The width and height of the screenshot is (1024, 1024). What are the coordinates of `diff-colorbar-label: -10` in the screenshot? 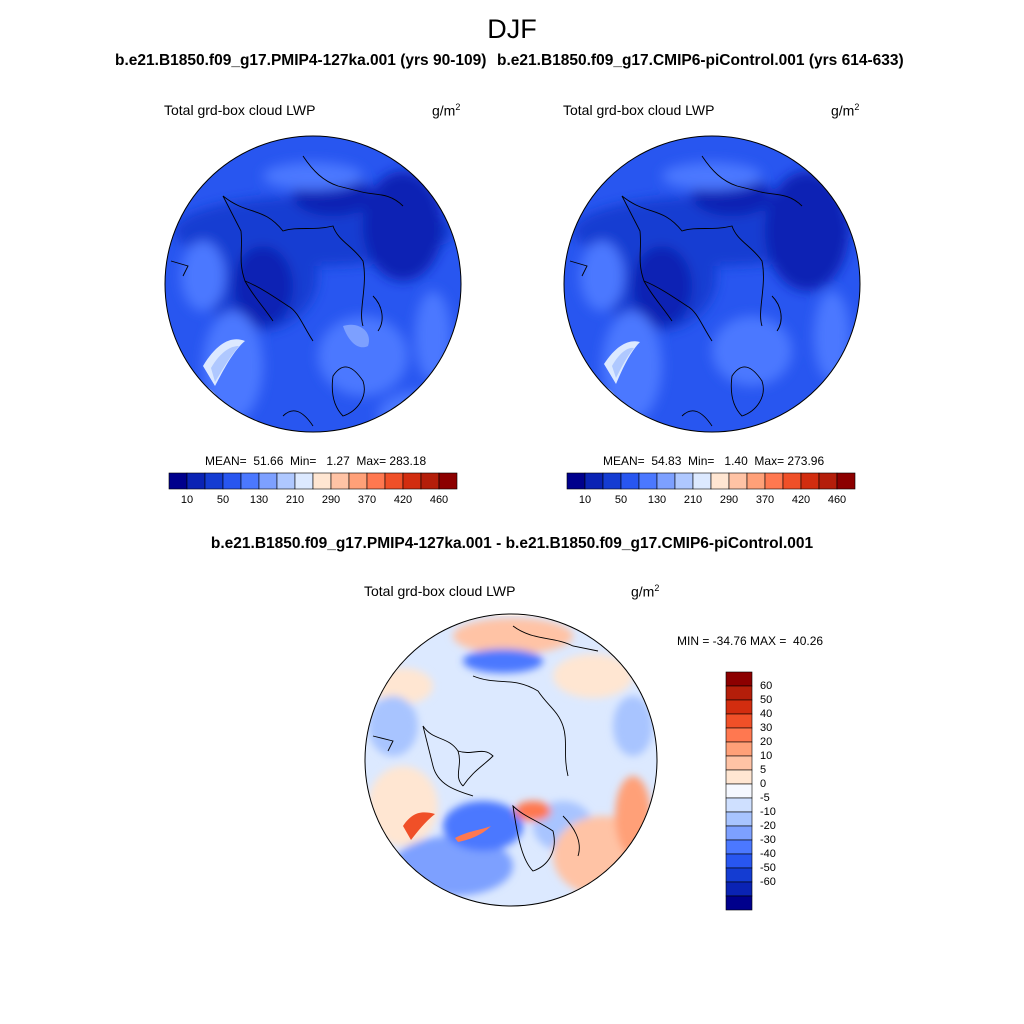 It's located at (768, 812).